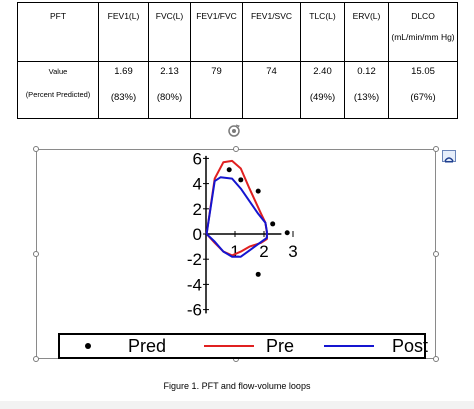  I want to click on figure-caption: Figure 1. PFT and flow-volume loops, so click(237, 386).